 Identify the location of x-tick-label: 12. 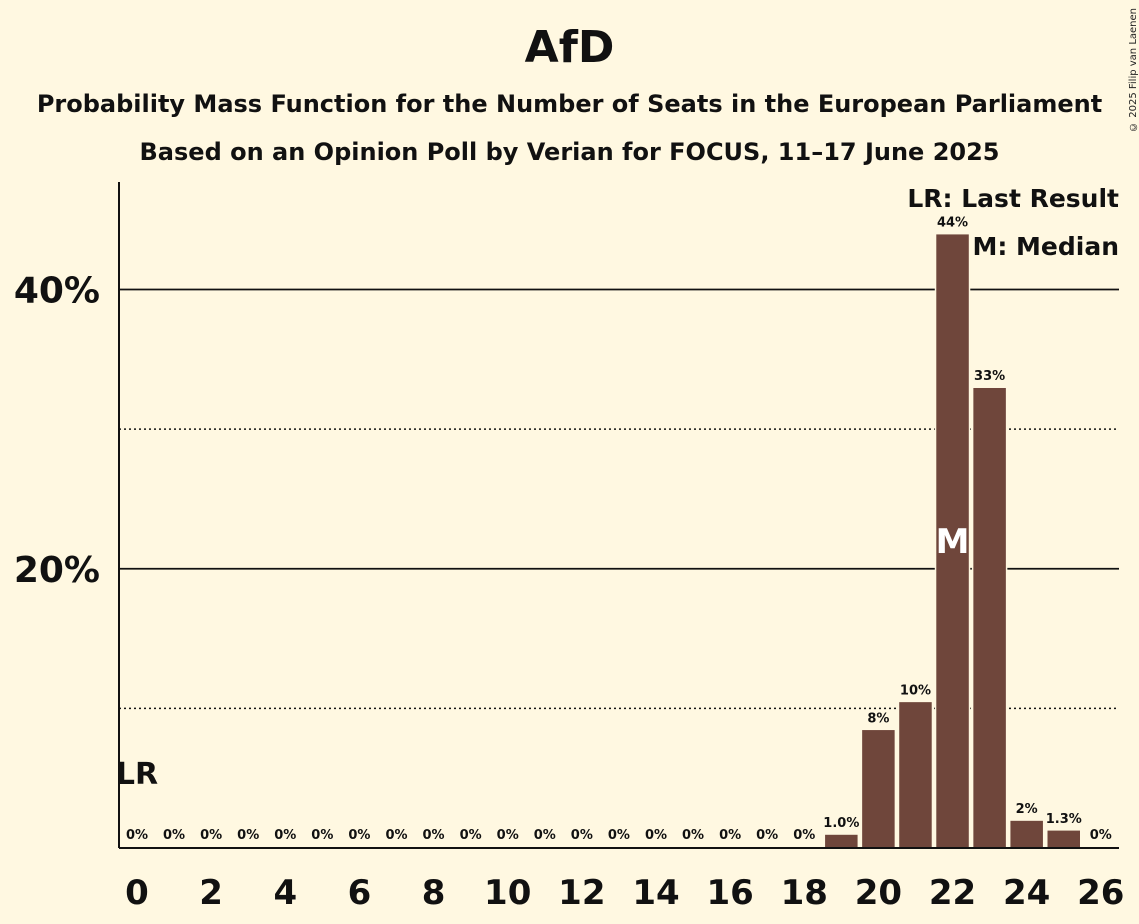
(581, 893).